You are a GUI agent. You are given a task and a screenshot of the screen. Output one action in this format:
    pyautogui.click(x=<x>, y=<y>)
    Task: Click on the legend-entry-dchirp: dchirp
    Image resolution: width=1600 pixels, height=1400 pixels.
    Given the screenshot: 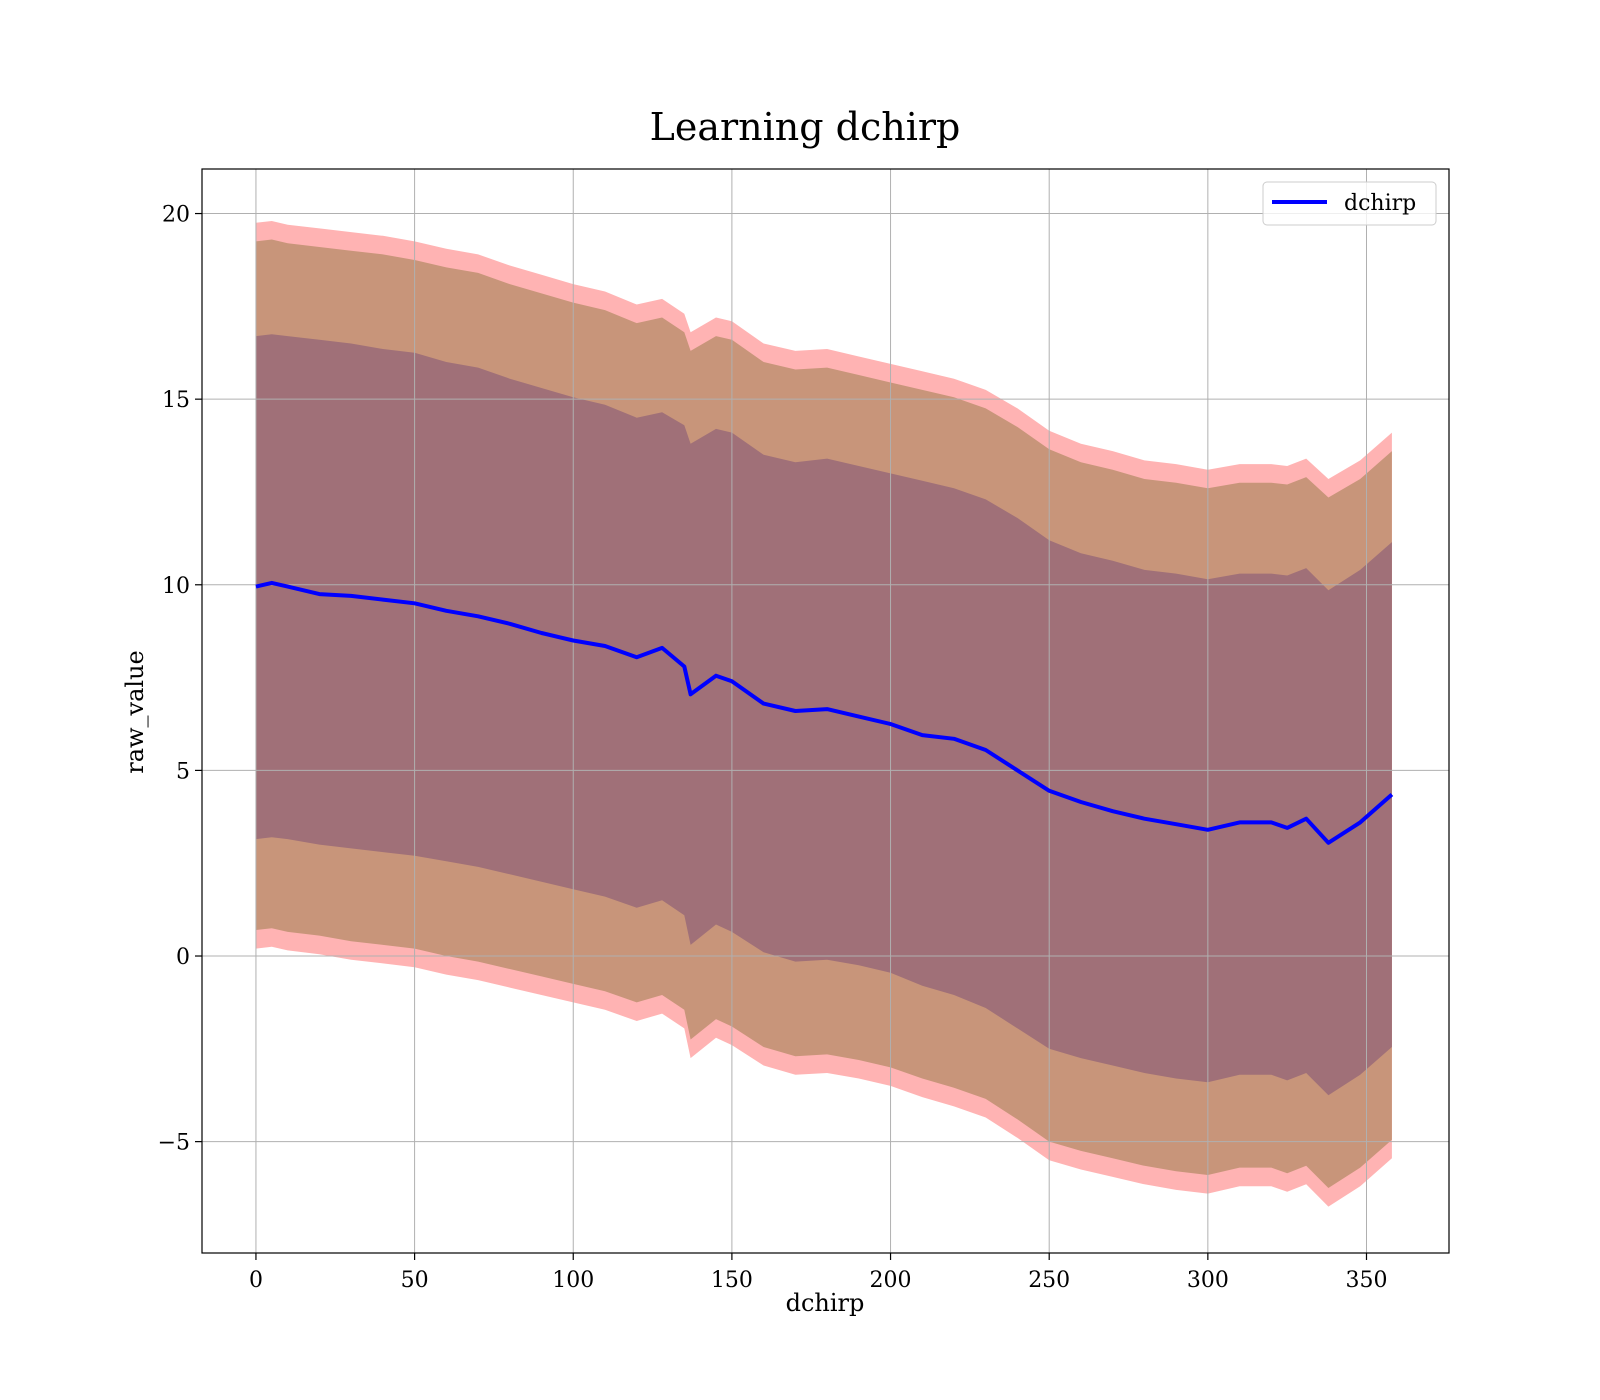 What is the action you would take?
    pyautogui.click(x=1380, y=203)
    